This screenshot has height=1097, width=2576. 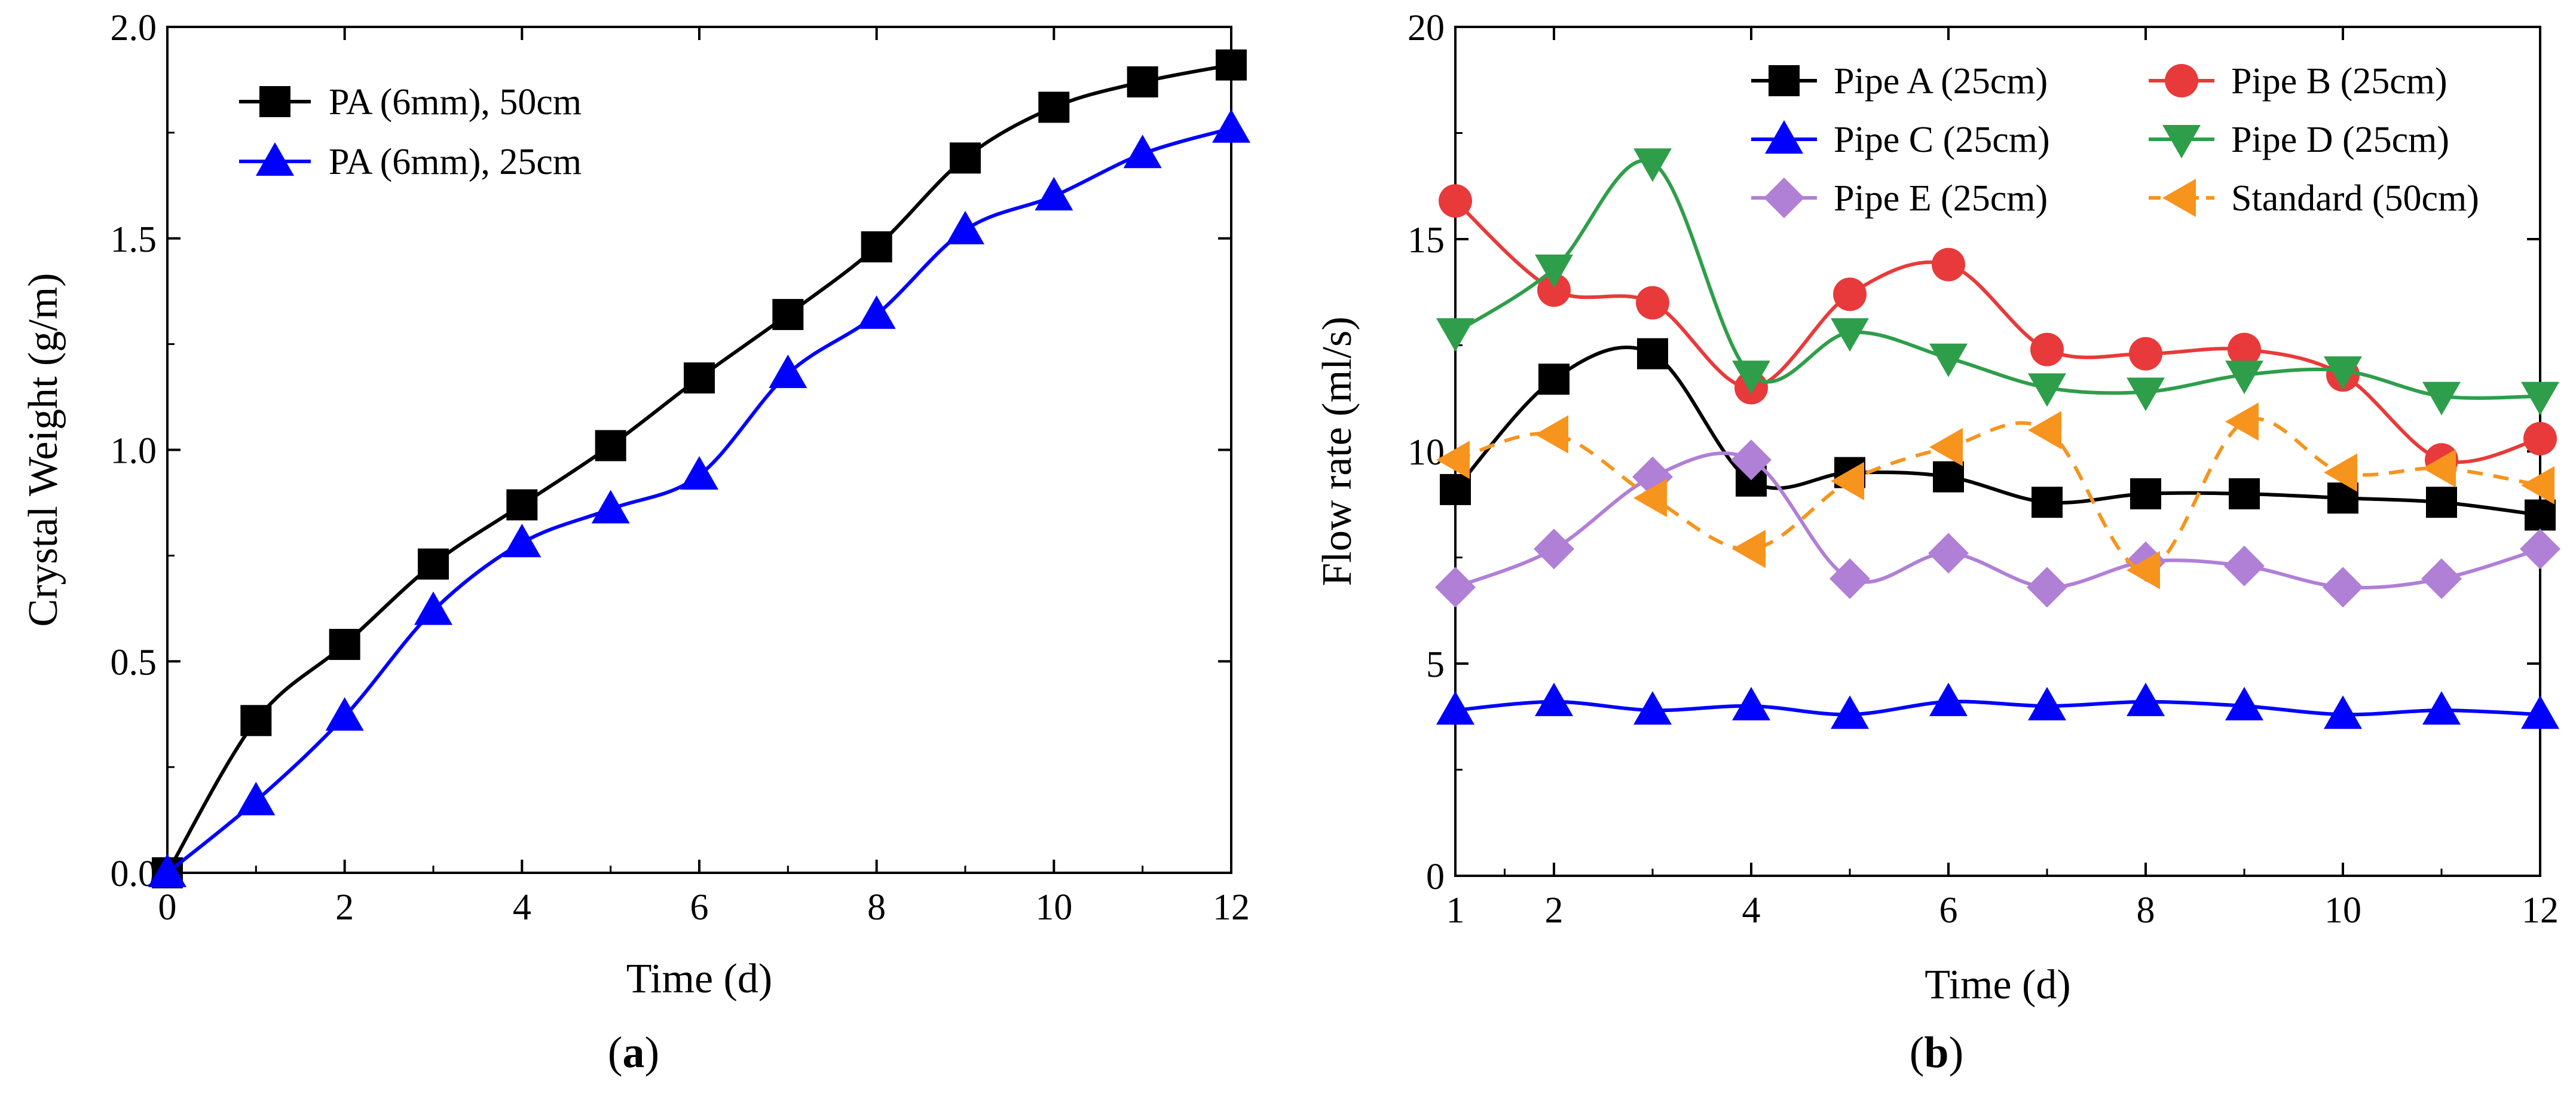 I want to click on legend-label: Pipe D (25cm), so click(x=2340, y=140).